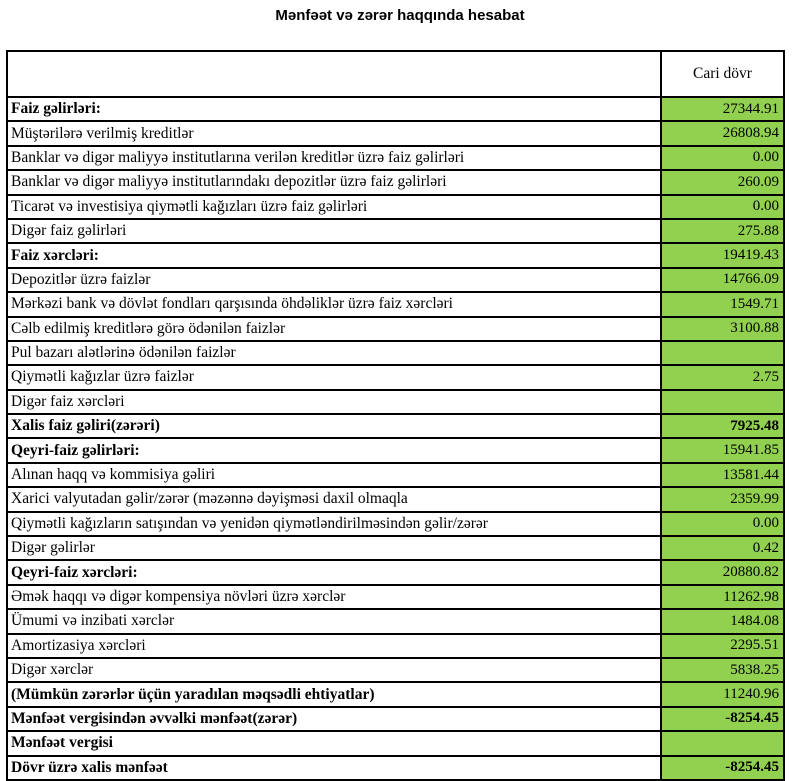  I want to click on table-row: Digər faiz gəlirləri 275.88, so click(395, 230).